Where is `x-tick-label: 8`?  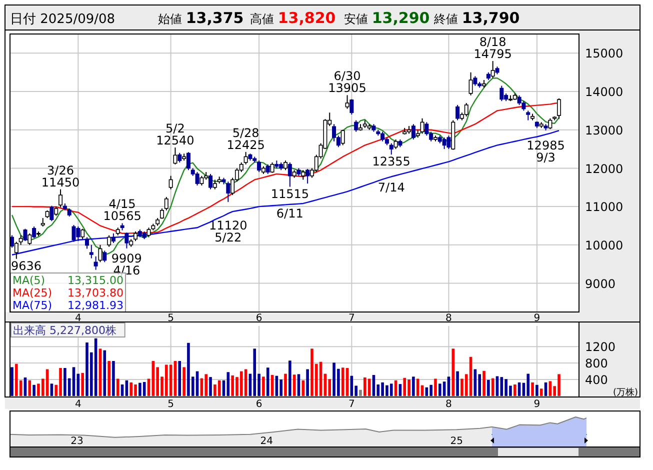
x-tick-label: 8 is located at coordinates (449, 404).